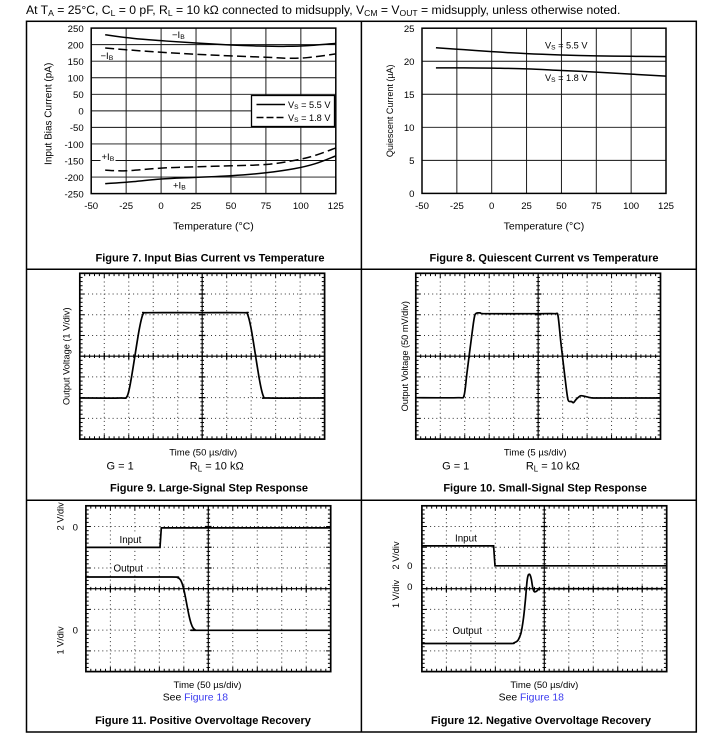  I want to click on svg-text: 10, so click(409, 128).